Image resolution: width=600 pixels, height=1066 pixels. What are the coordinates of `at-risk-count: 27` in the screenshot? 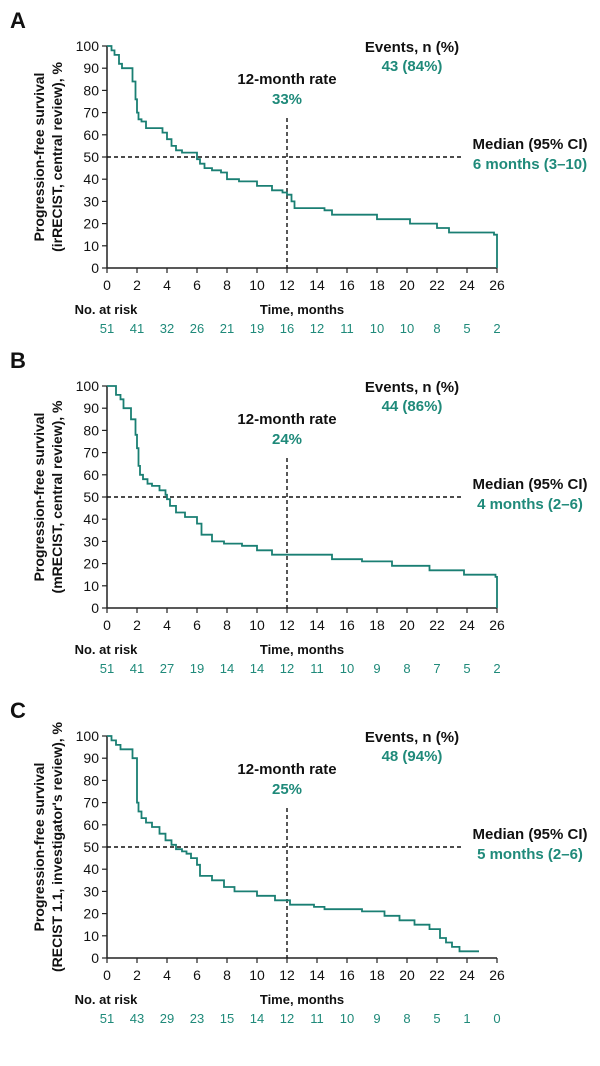 It's located at (167, 668).